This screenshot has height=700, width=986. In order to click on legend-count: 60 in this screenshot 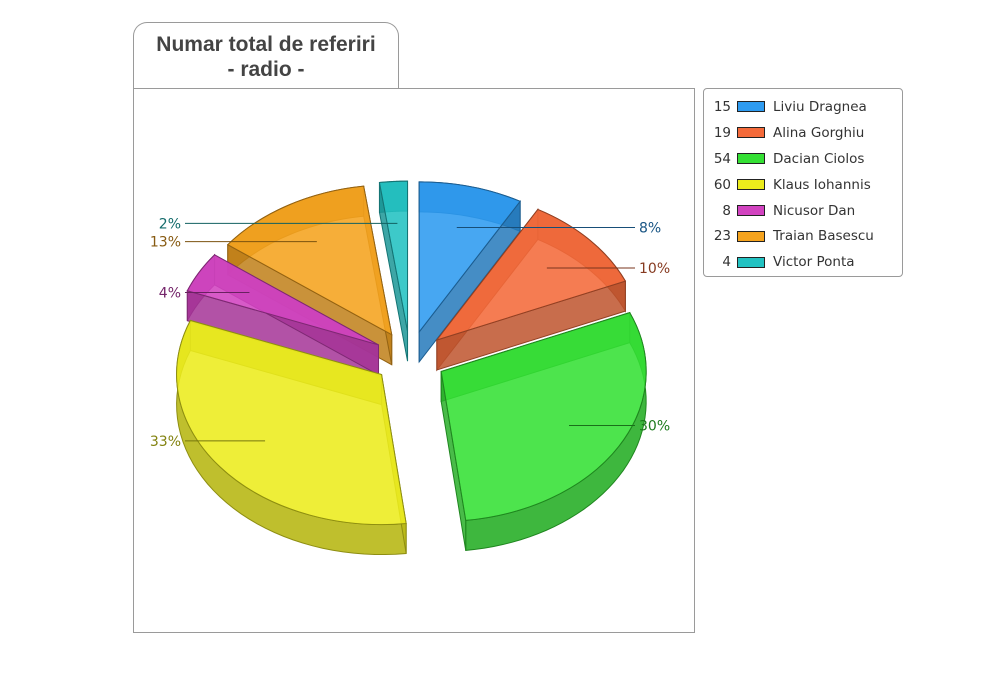, I will do `click(722, 184)`.